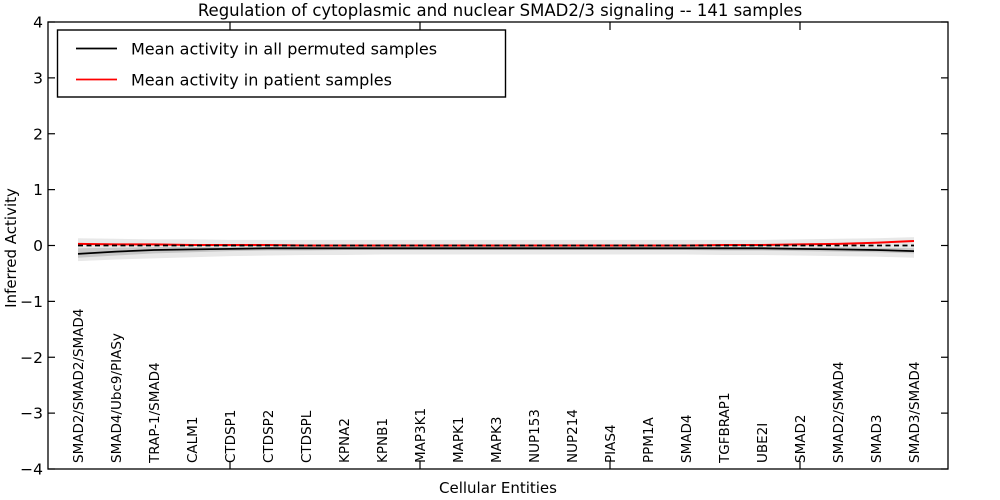  I want to click on x-tick-label: KPNB1, so click(383, 440).